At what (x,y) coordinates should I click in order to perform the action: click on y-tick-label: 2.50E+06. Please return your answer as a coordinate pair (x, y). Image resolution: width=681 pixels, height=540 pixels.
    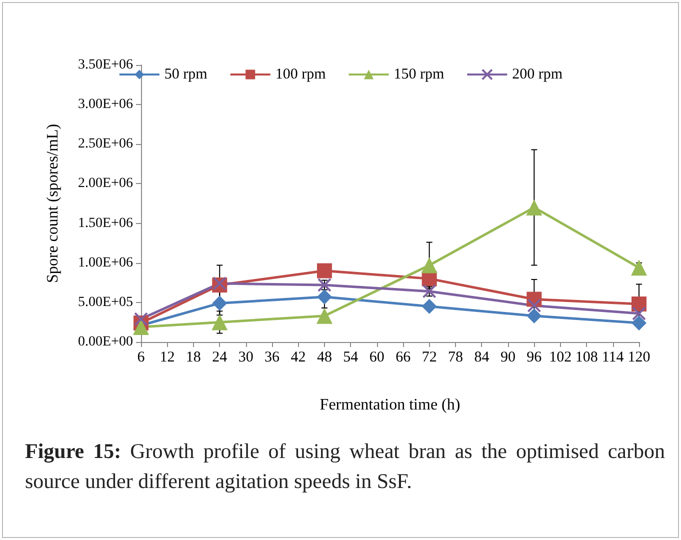
    Looking at the image, I should click on (105, 144).